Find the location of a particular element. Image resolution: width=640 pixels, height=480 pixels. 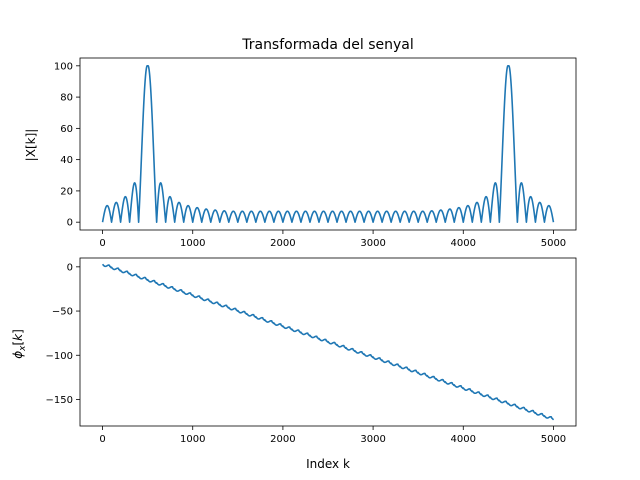

y-tick-label: 80 is located at coordinates (66, 98).